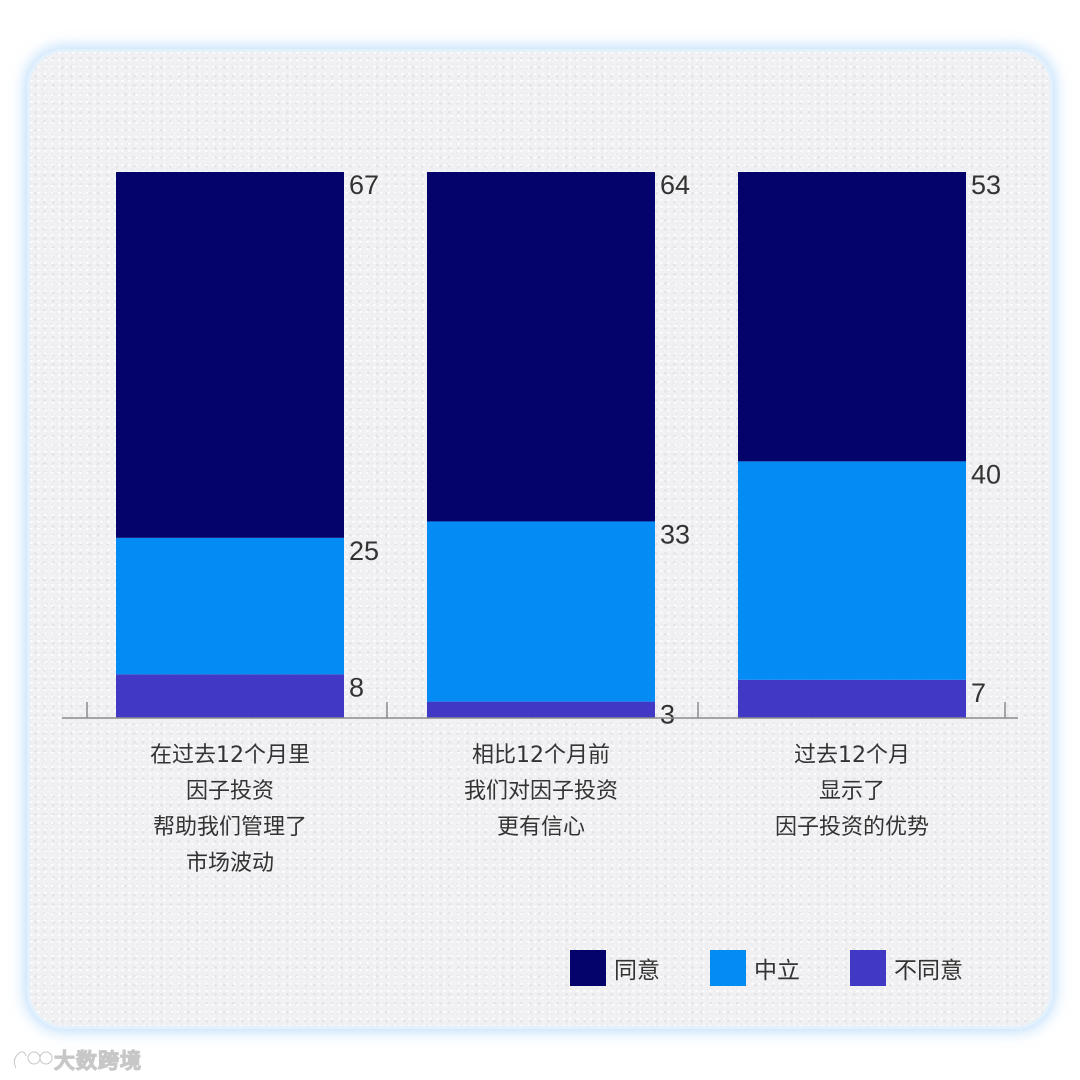 The height and width of the screenshot is (1080, 1080). Describe the element at coordinates (364, 185) in the screenshot. I see `data-label: 67` at that location.